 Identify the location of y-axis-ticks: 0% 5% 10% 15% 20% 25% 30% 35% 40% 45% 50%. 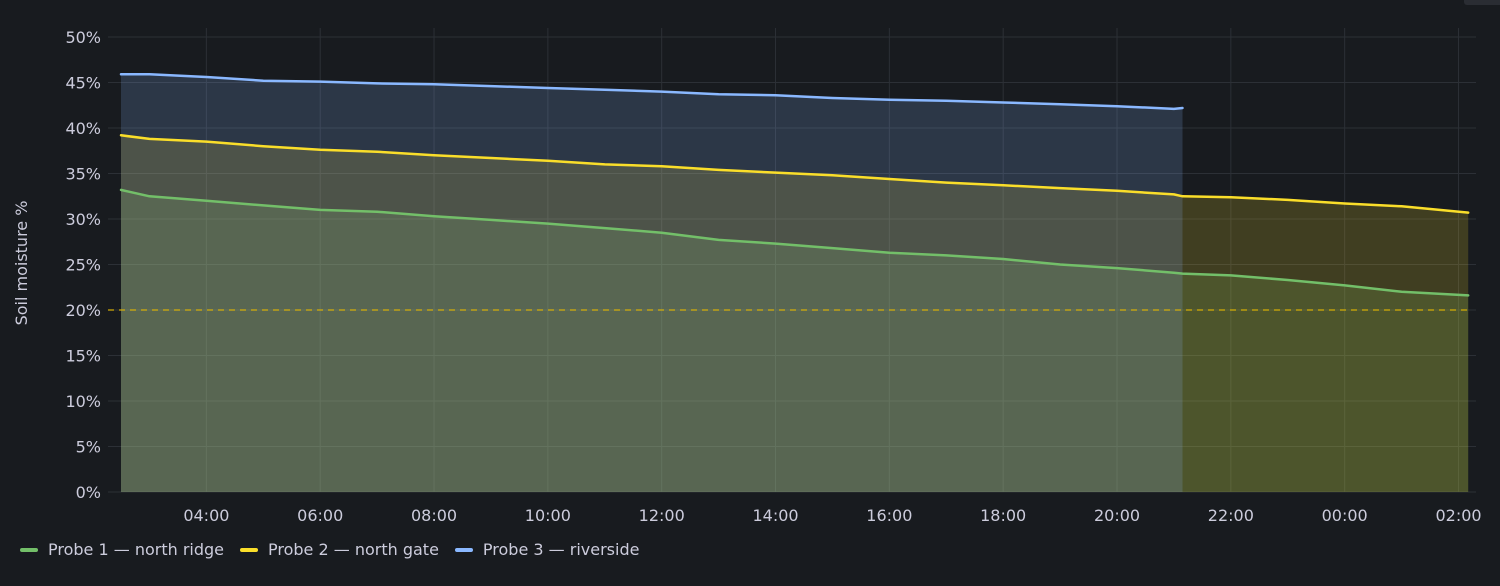
(83, 265).